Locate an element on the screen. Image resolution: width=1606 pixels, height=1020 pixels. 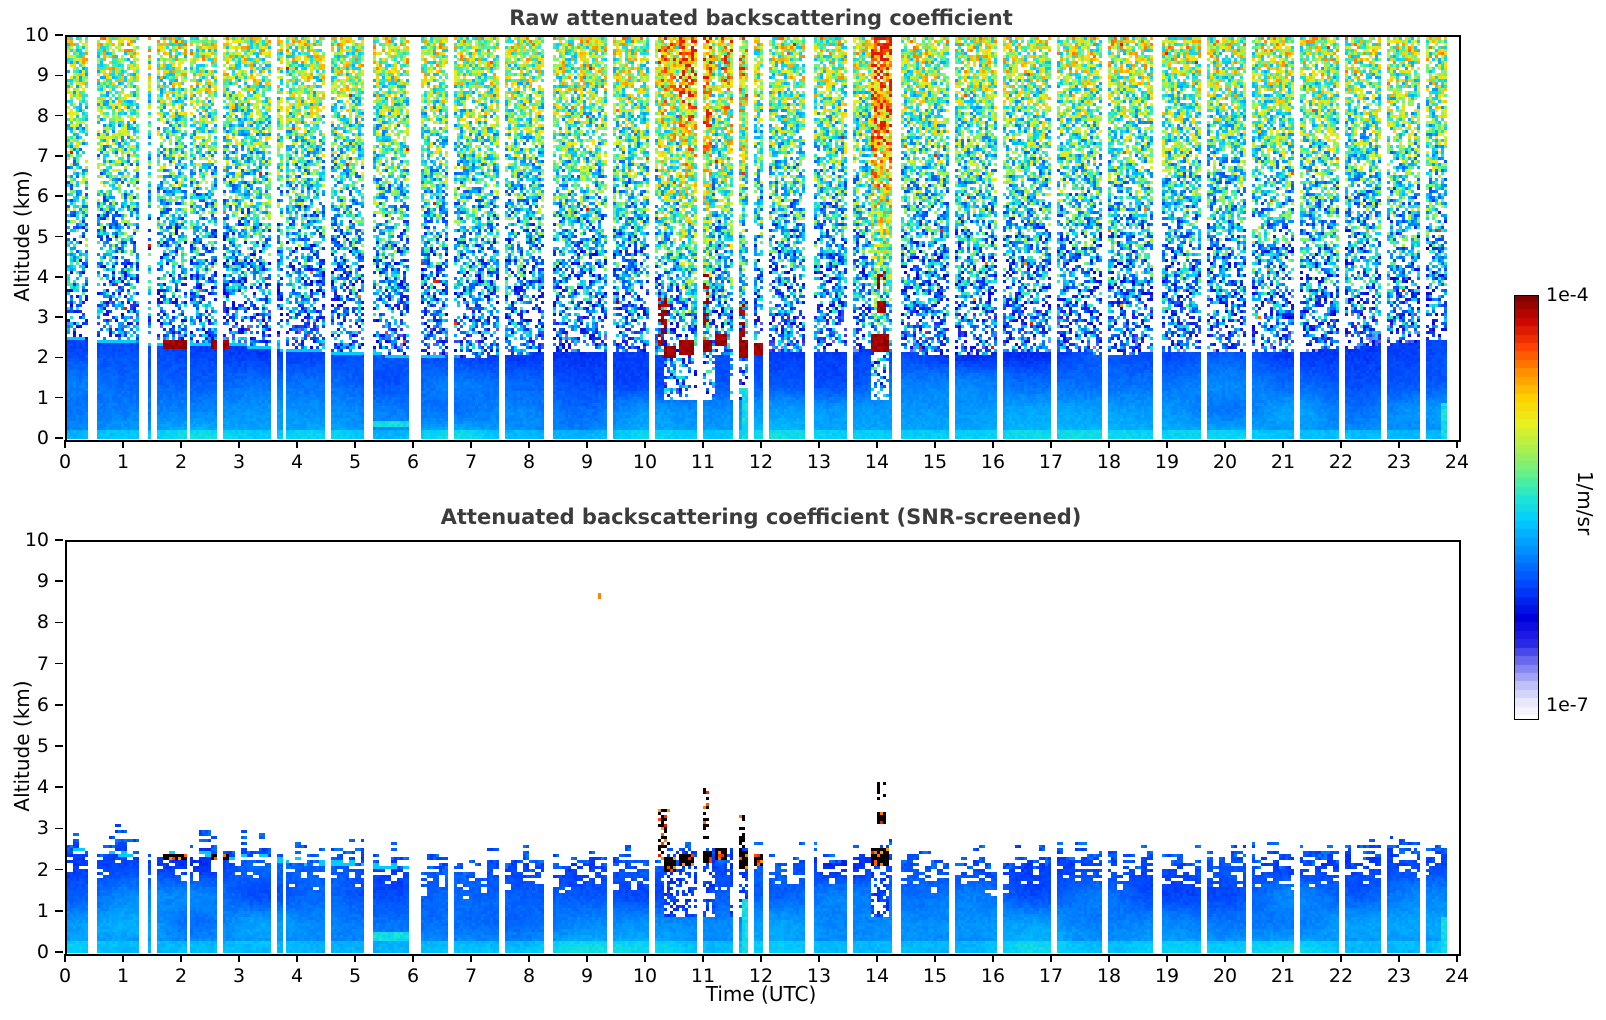
x-tick-label: 22 is located at coordinates (1341, 976).